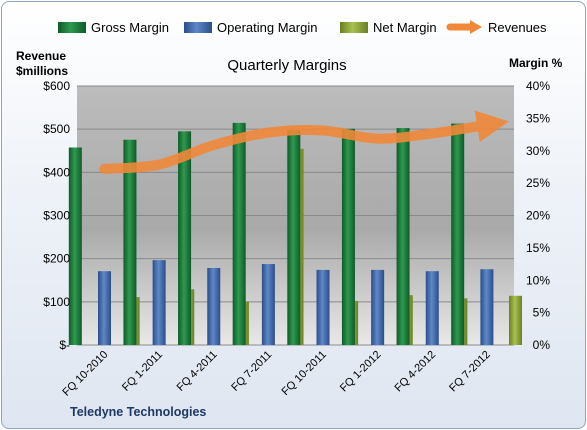 This screenshot has width=587, height=430. I want to click on left-axis-ticks: $- $100 $200 $300 $400 $500 $600, so click(56, 215).